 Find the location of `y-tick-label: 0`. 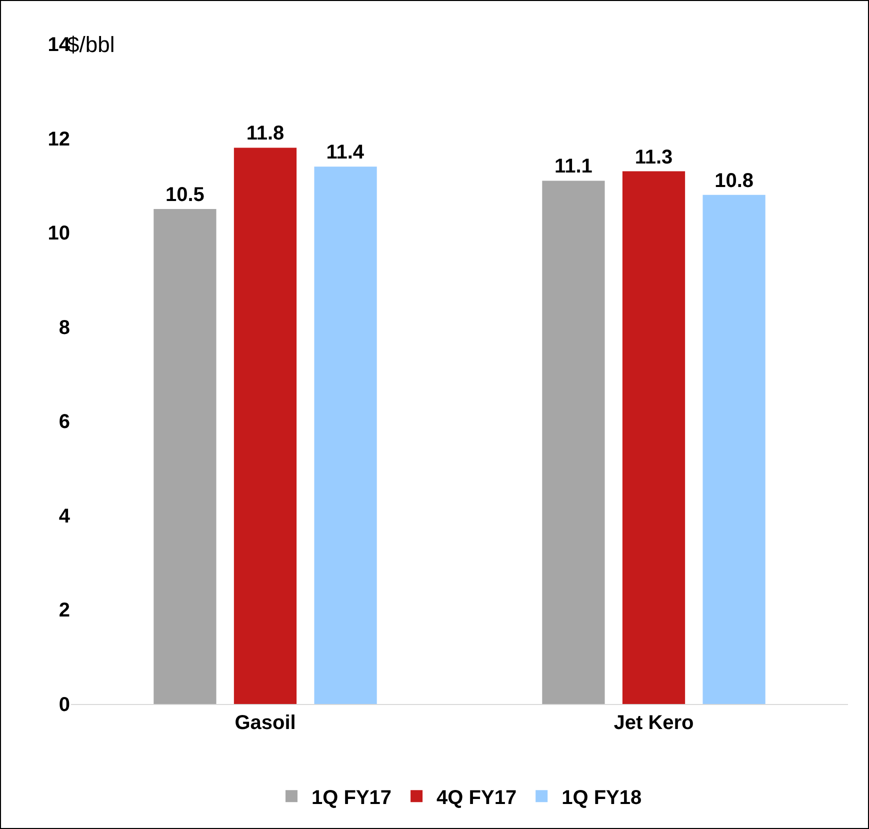

y-tick-label: 0 is located at coordinates (64, 705).